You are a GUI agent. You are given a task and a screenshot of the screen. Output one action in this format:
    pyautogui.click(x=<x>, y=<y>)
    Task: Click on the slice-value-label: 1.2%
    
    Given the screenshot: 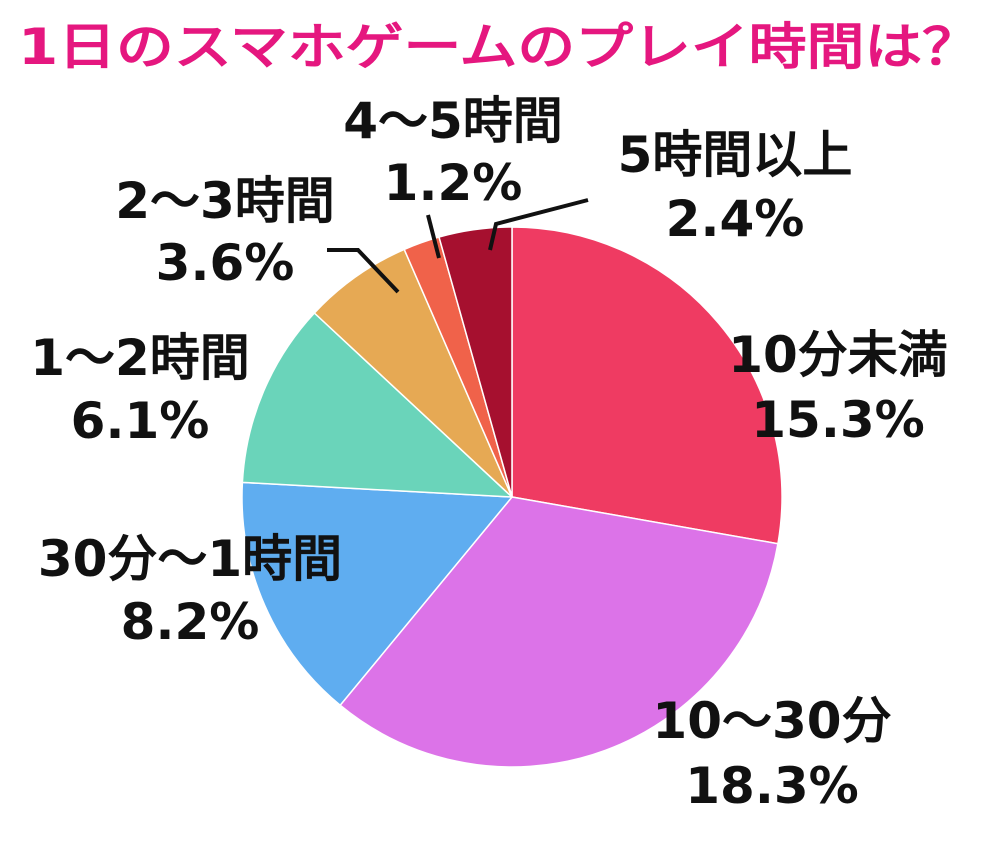 What is the action you would take?
    pyautogui.click(x=453, y=183)
    